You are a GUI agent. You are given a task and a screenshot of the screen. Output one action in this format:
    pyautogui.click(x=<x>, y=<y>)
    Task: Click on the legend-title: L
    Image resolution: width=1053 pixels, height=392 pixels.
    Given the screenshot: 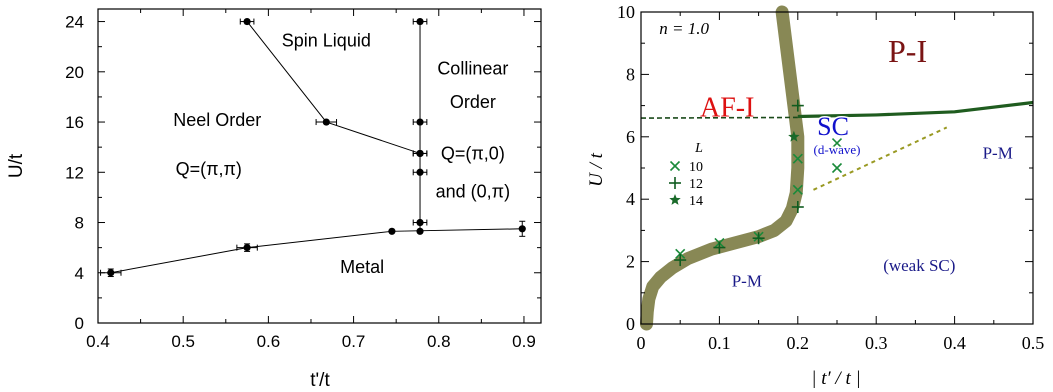 What is the action you would take?
    pyautogui.click(x=698, y=148)
    